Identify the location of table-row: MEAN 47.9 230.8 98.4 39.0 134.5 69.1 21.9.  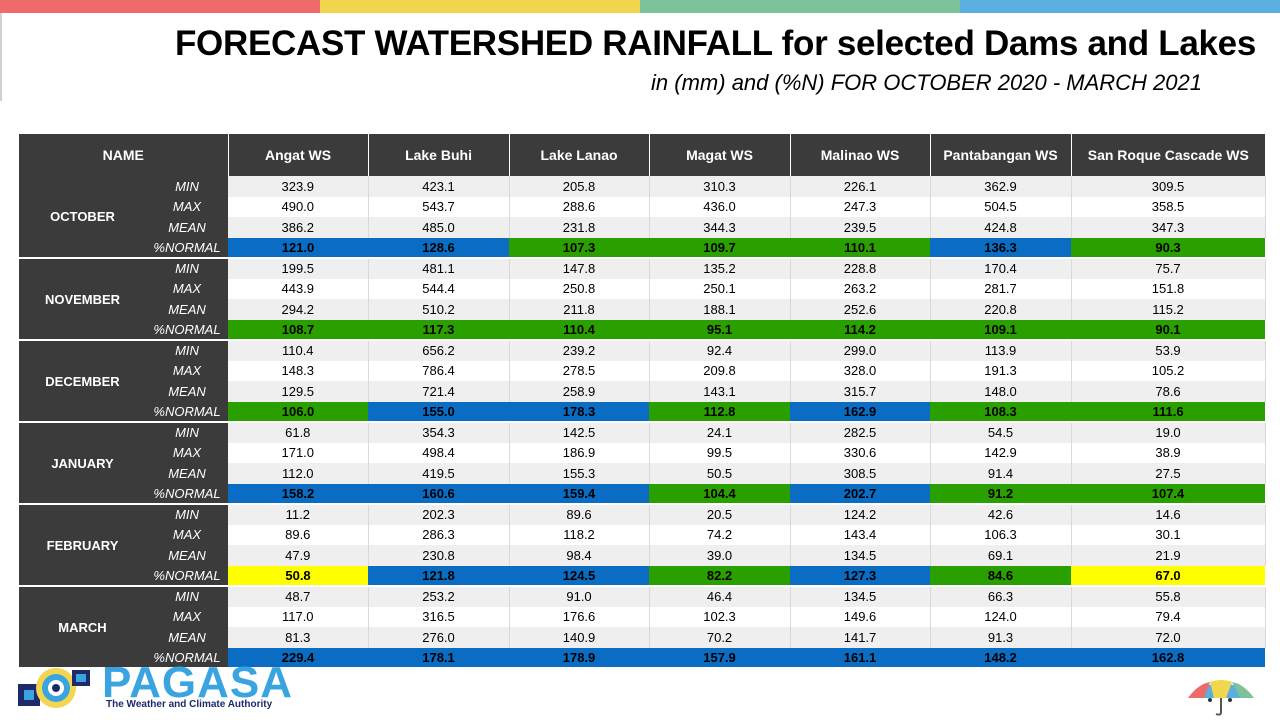
(642, 555).